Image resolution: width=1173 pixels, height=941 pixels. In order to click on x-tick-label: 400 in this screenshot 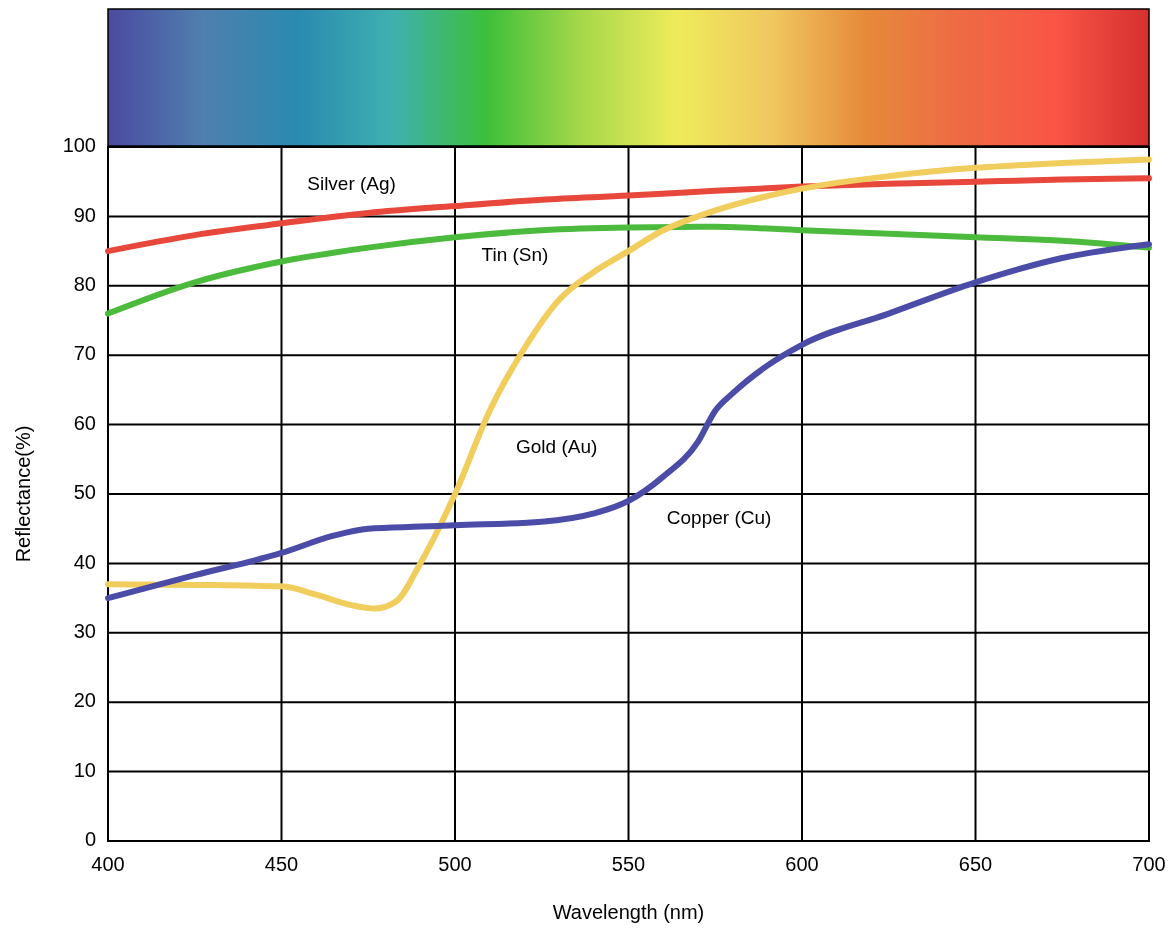, I will do `click(108, 864)`.